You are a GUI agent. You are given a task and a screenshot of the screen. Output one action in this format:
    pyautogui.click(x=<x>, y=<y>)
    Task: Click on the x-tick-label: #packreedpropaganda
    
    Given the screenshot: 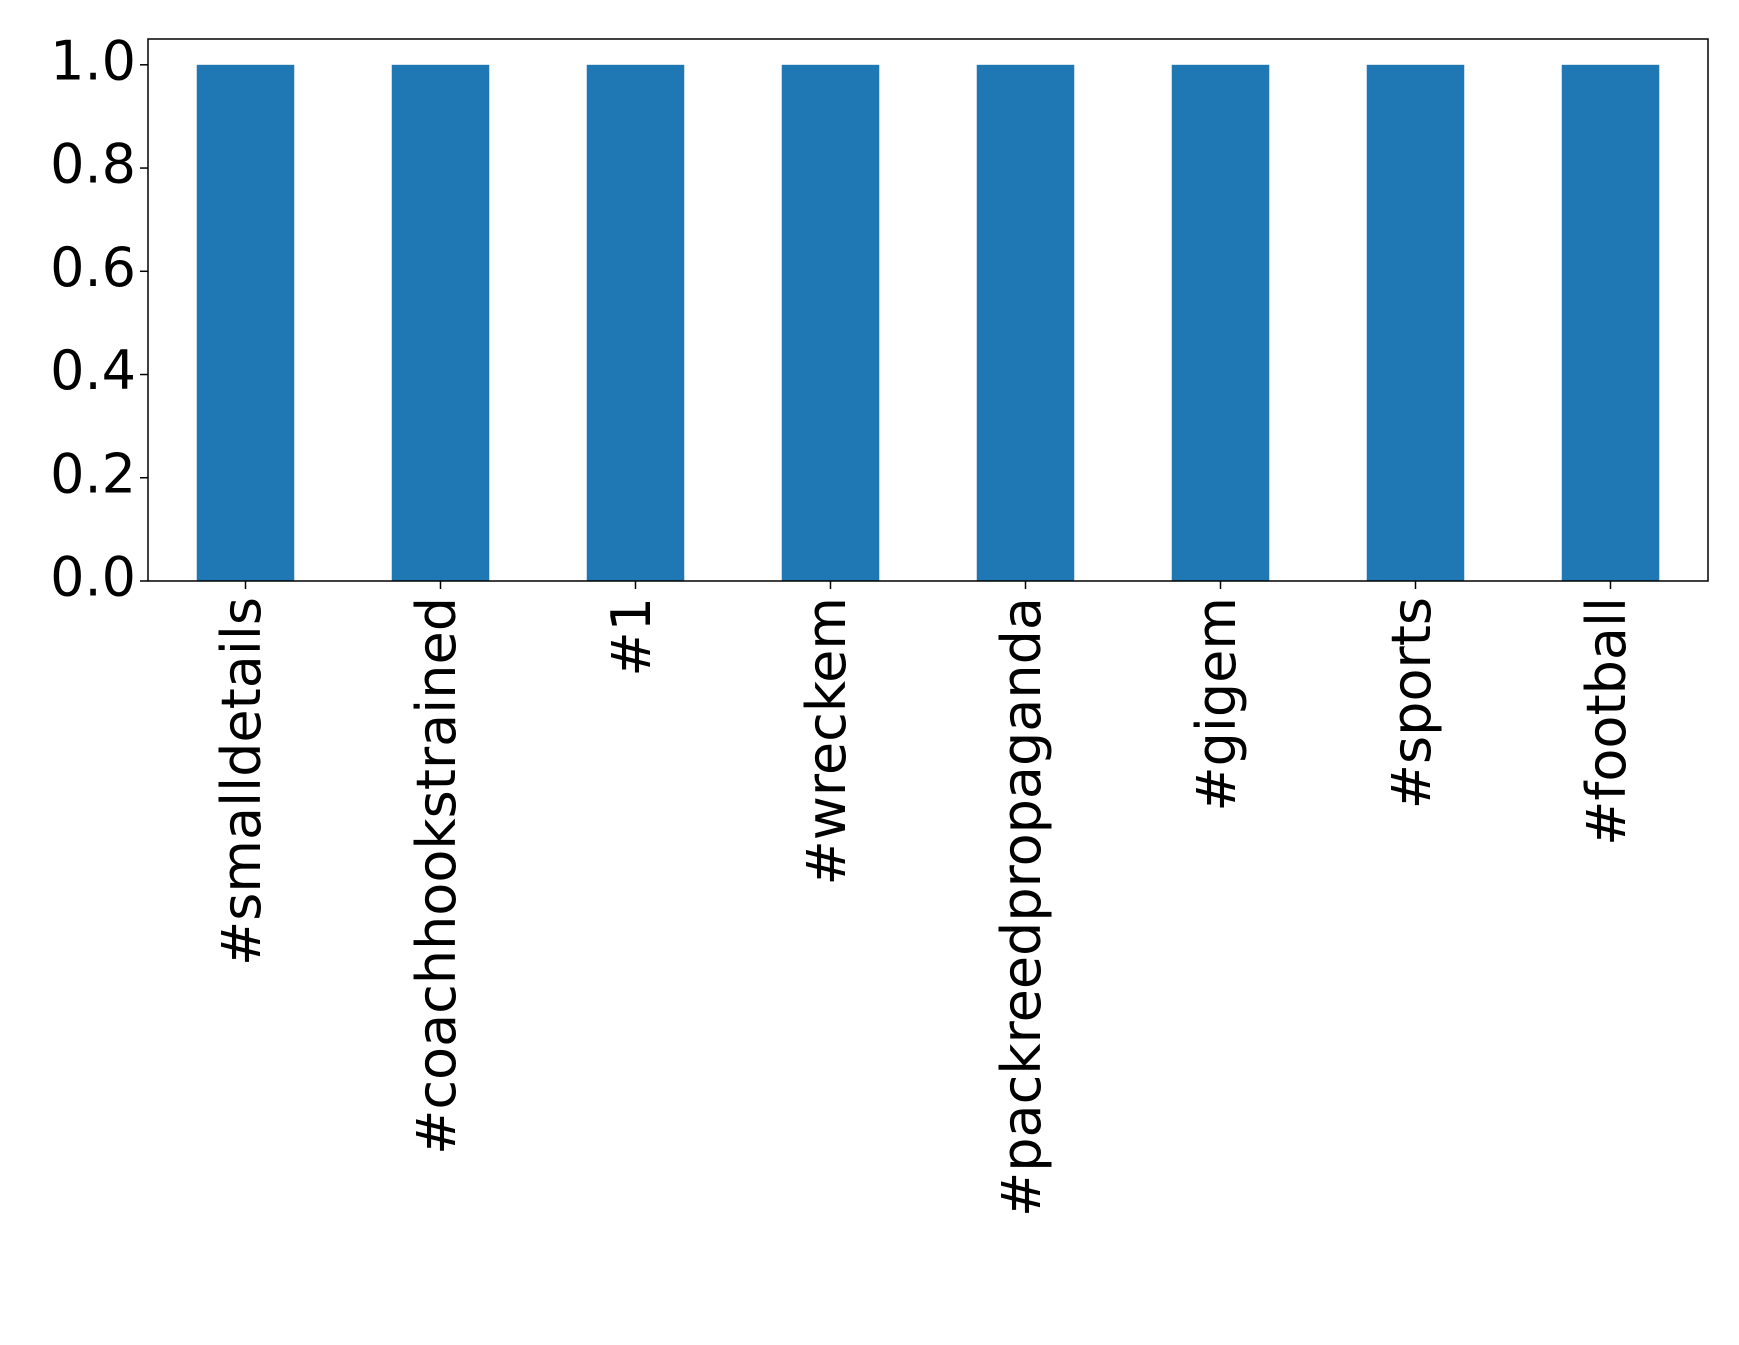 What is the action you would take?
    pyautogui.click(x=1021, y=907)
    